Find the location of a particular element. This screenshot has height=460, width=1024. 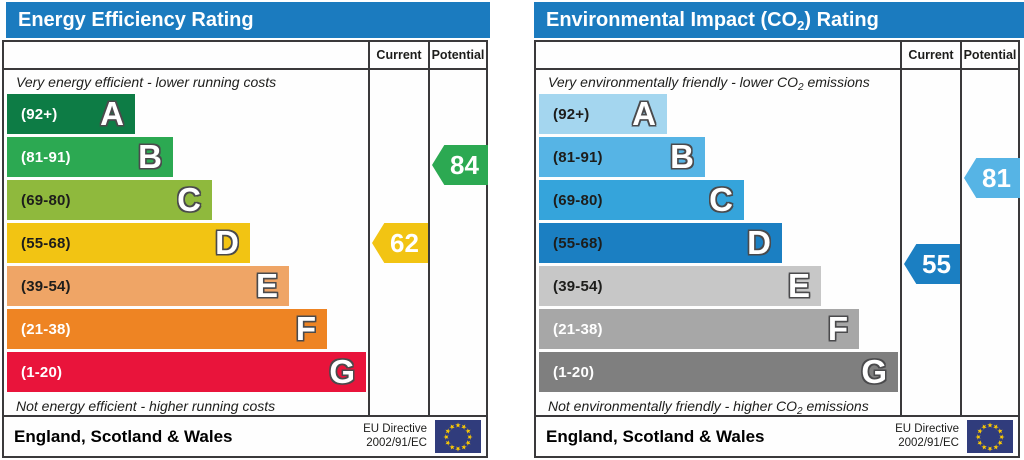

band-row-f: (21-38) F is located at coordinates (187, 329).